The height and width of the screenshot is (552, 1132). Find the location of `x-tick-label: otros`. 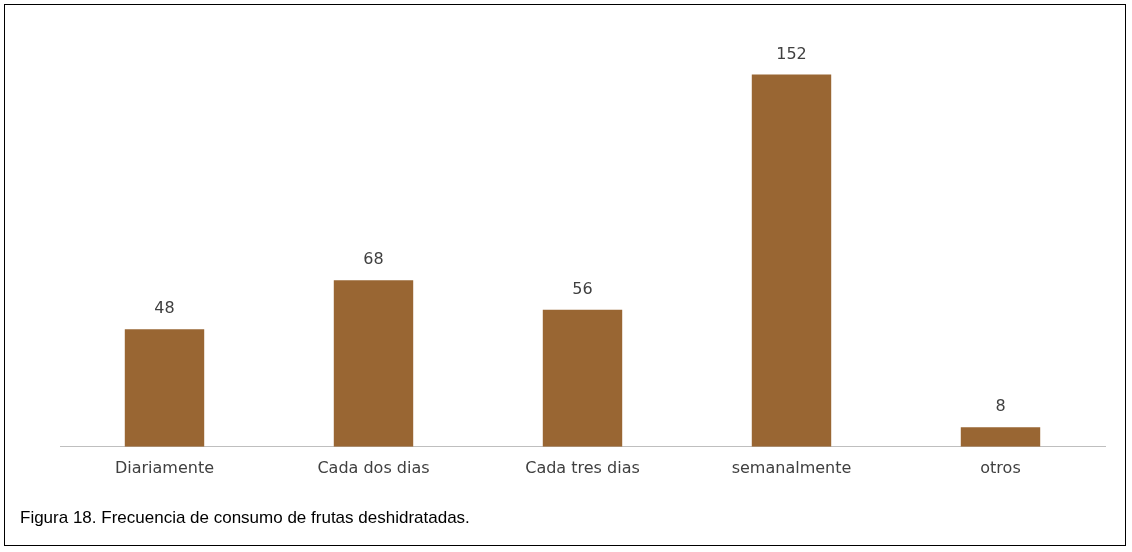

x-tick-label: otros is located at coordinates (1000, 467).